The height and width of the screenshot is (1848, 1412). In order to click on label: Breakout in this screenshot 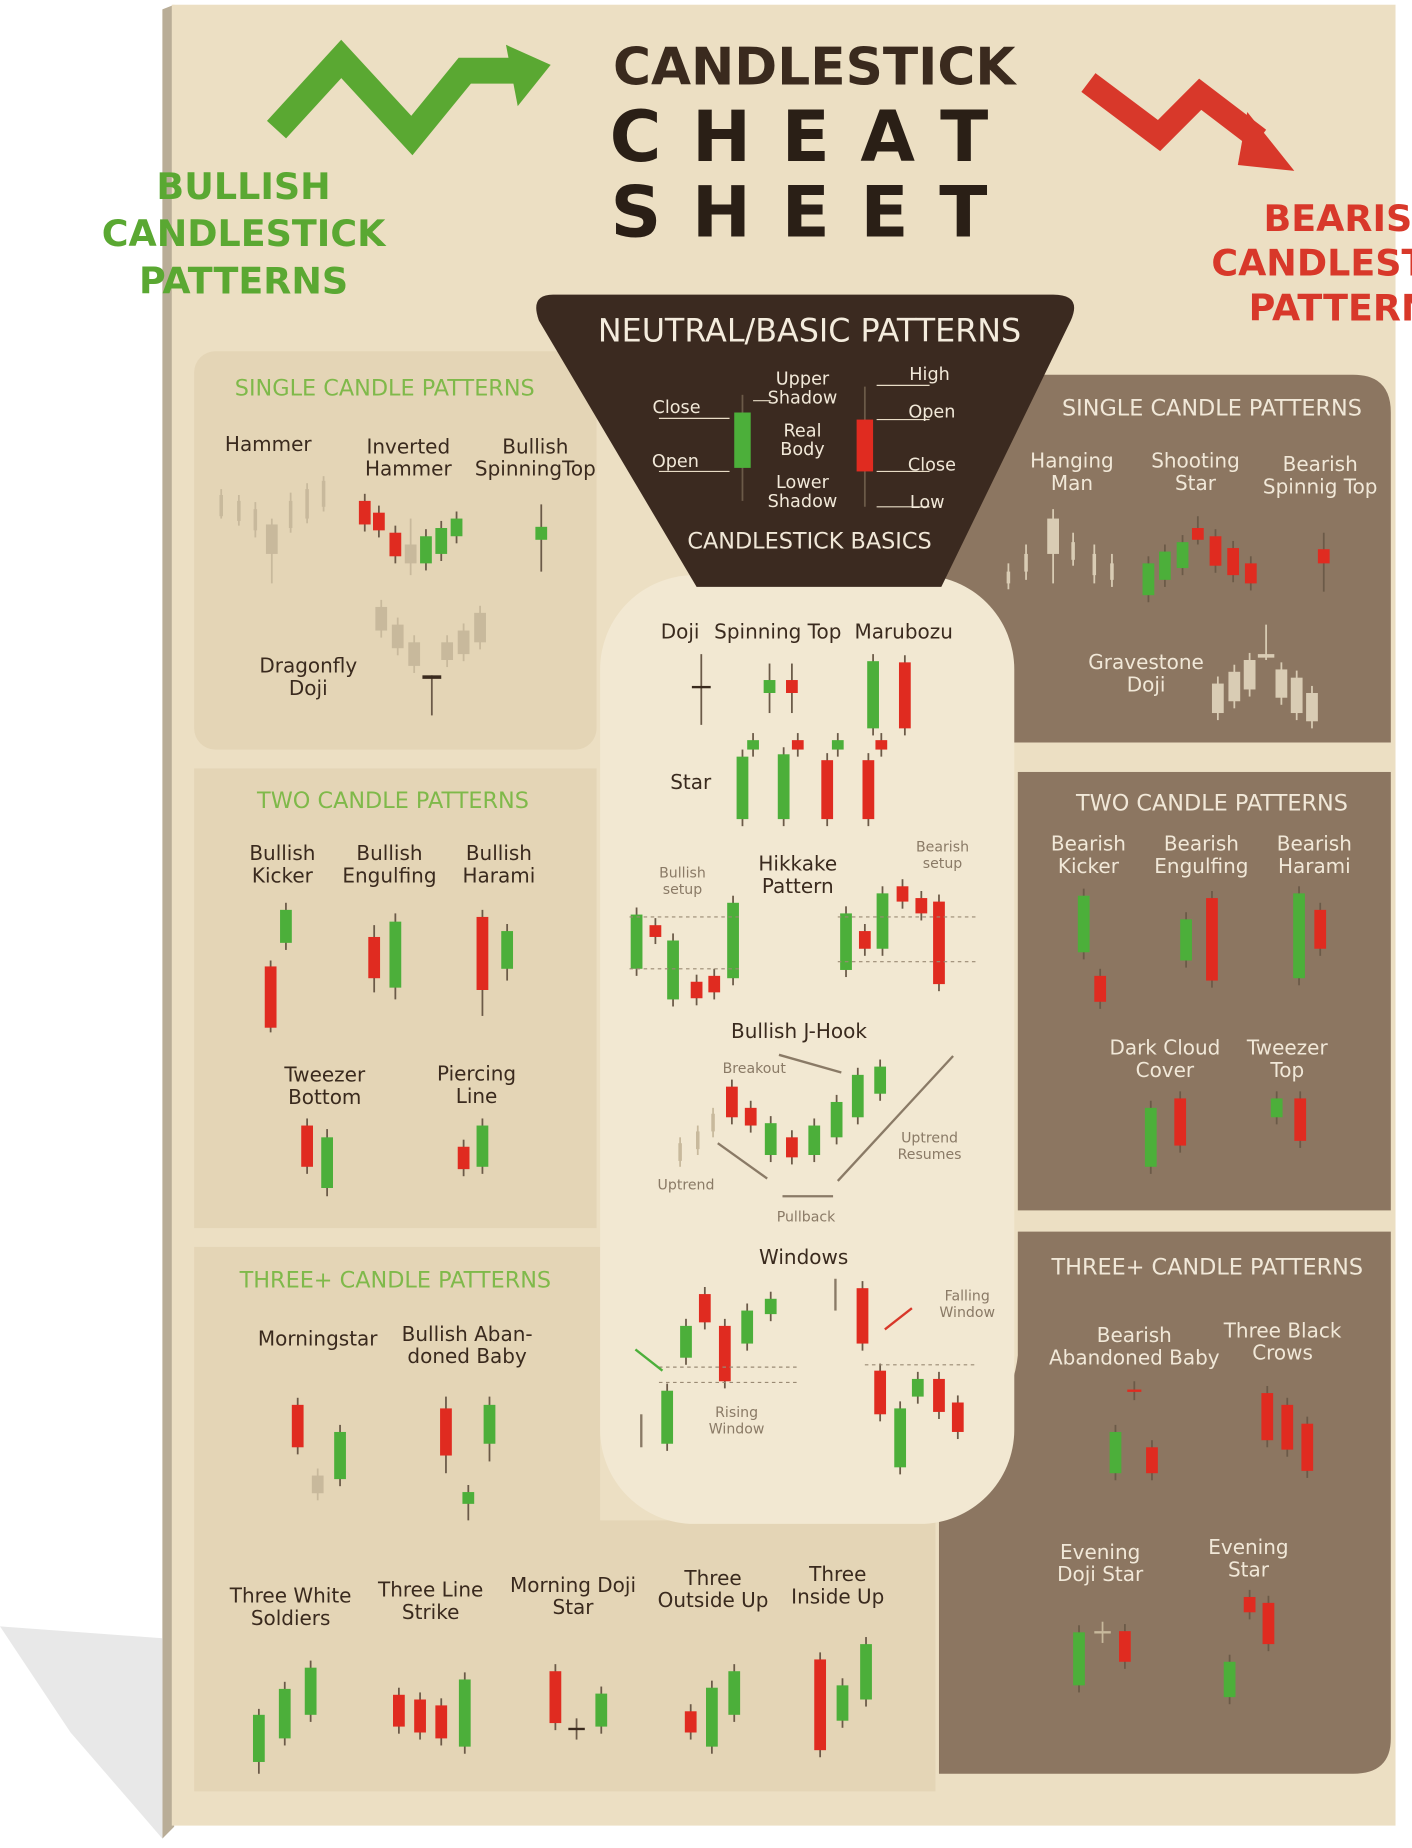, I will do `click(755, 1069)`.